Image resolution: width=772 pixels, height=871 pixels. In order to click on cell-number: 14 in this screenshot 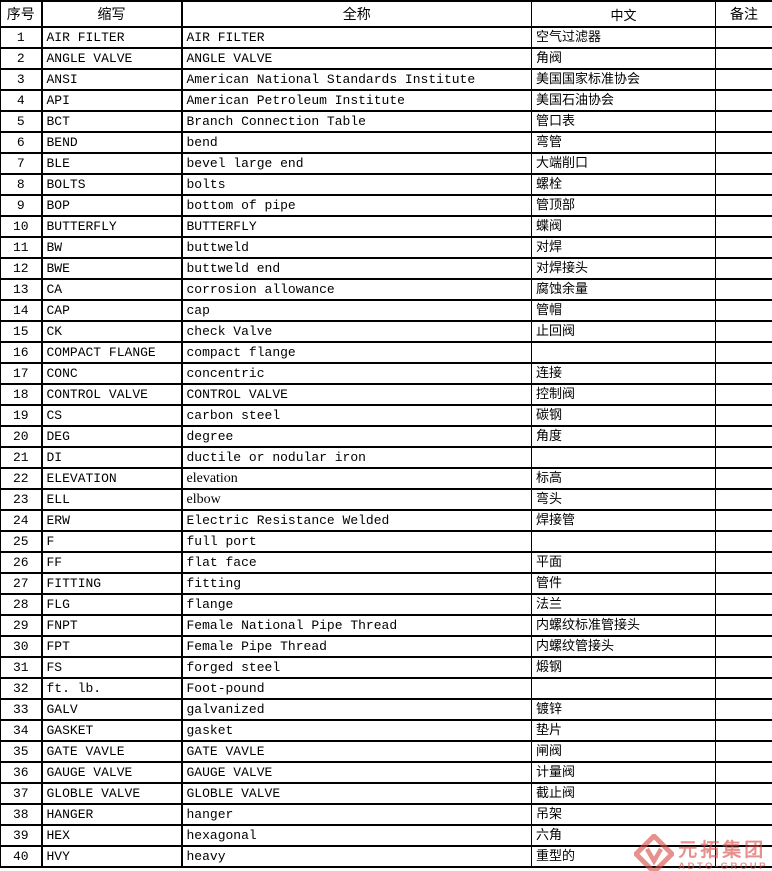, I will do `click(21, 310)`.